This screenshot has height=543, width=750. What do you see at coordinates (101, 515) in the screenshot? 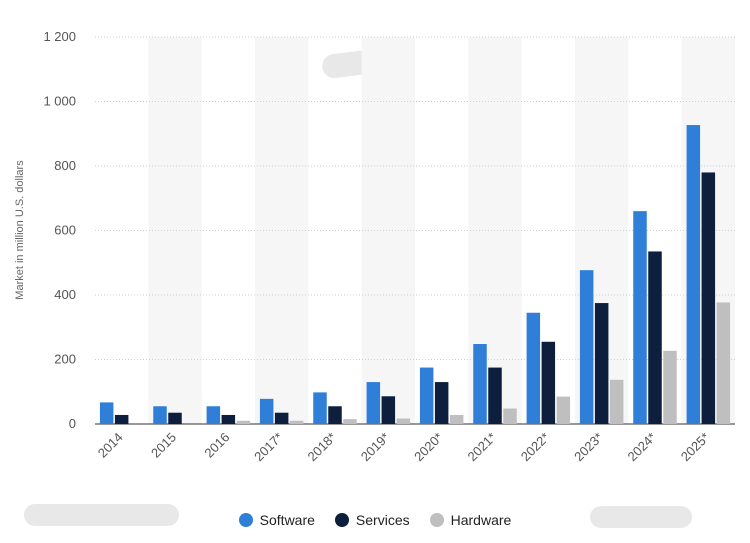
I see `blurred-watermark-bottom-left` at bounding box center [101, 515].